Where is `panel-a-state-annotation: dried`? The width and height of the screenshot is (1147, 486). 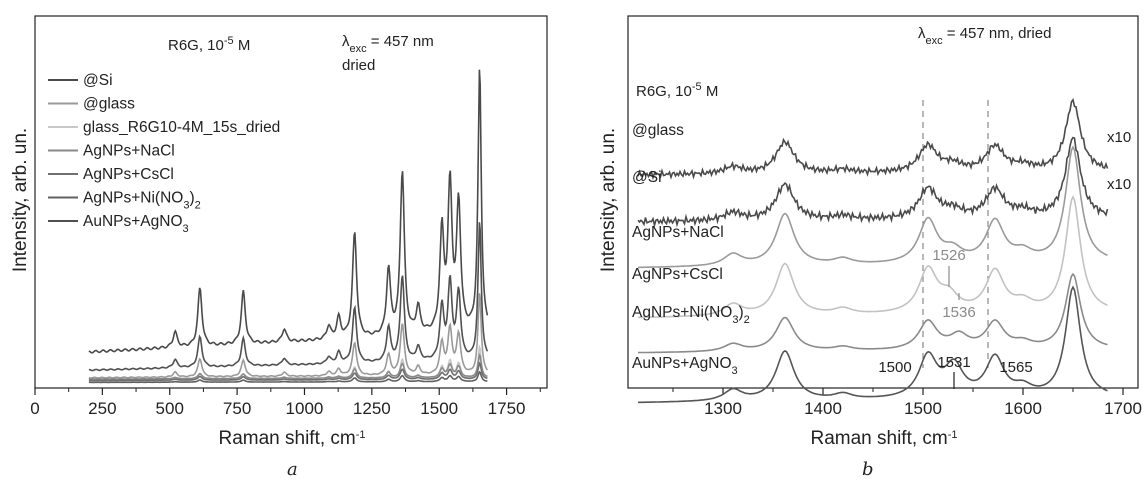
panel-a-state-annotation: dried is located at coordinates (358, 65).